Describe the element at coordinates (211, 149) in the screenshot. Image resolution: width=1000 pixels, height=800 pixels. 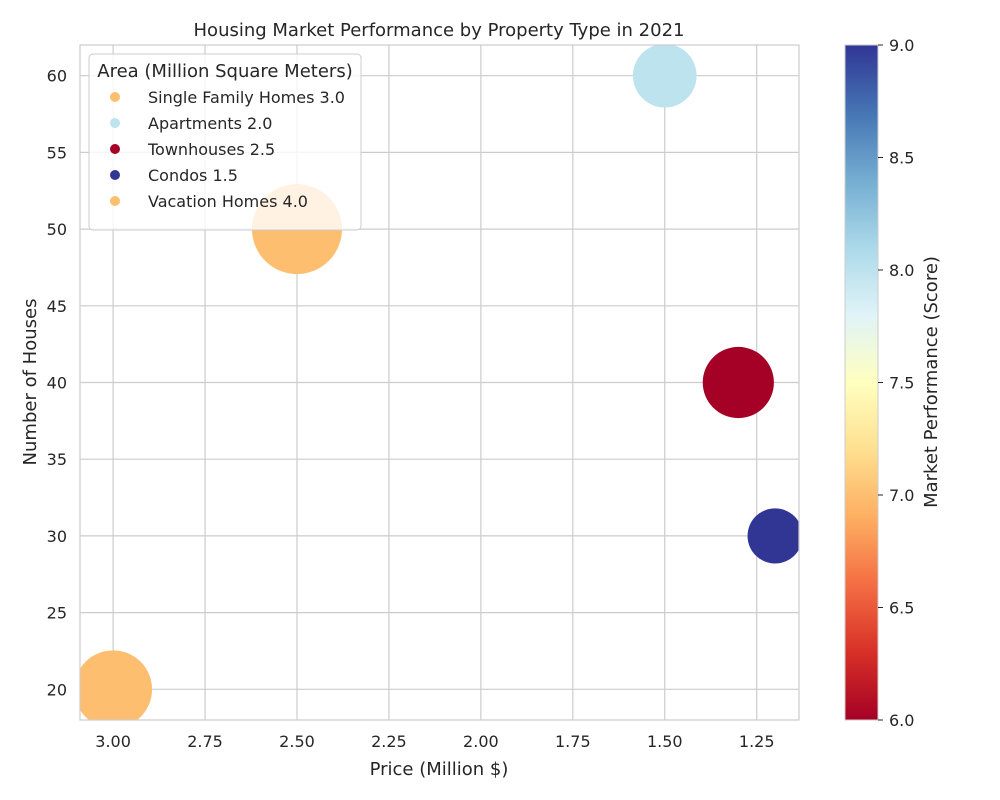
I see `legend-label: Townhouses 2.5` at that location.